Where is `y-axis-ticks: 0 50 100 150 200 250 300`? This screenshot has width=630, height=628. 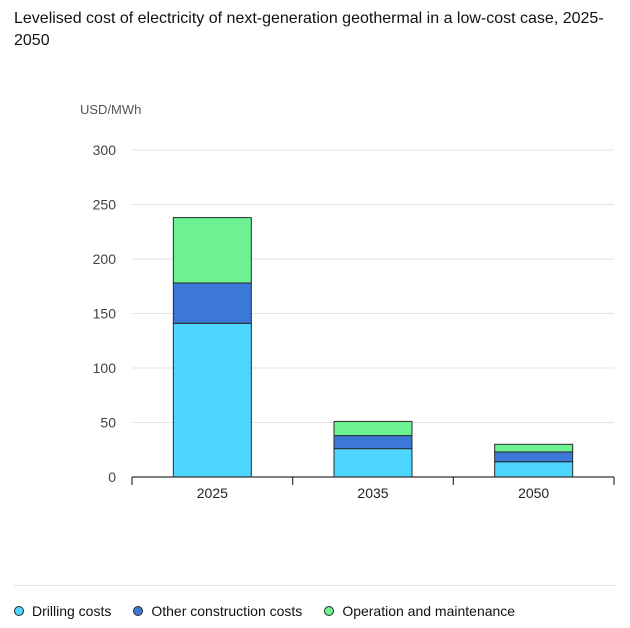
y-axis-ticks: 0 50 100 150 200 250 300 is located at coordinates (105, 313).